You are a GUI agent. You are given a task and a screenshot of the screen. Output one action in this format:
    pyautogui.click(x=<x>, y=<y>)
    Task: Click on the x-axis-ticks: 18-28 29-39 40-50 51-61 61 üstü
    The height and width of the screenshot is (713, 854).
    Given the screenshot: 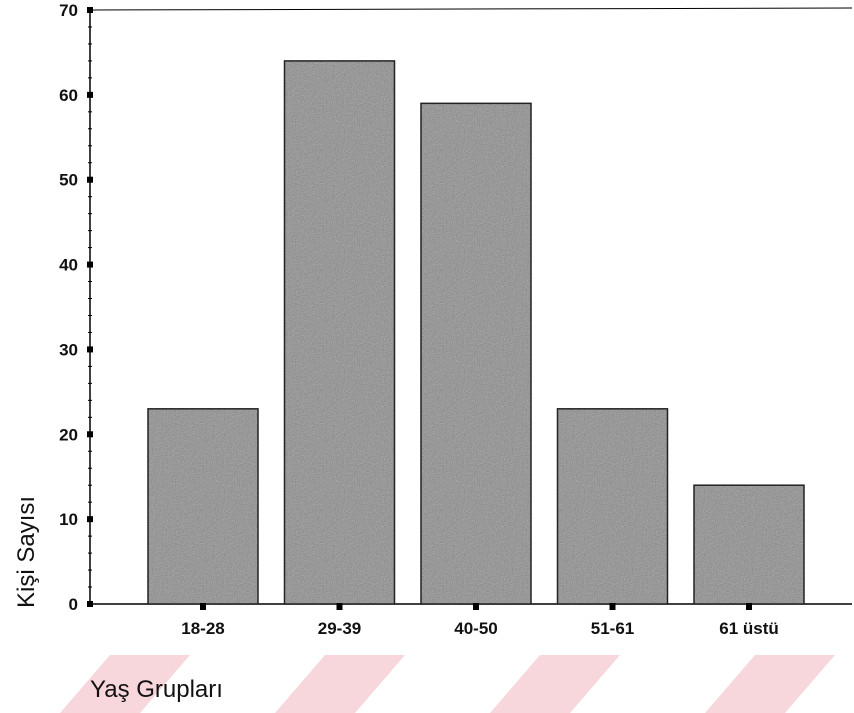 What is the action you would take?
    pyautogui.click(x=480, y=620)
    